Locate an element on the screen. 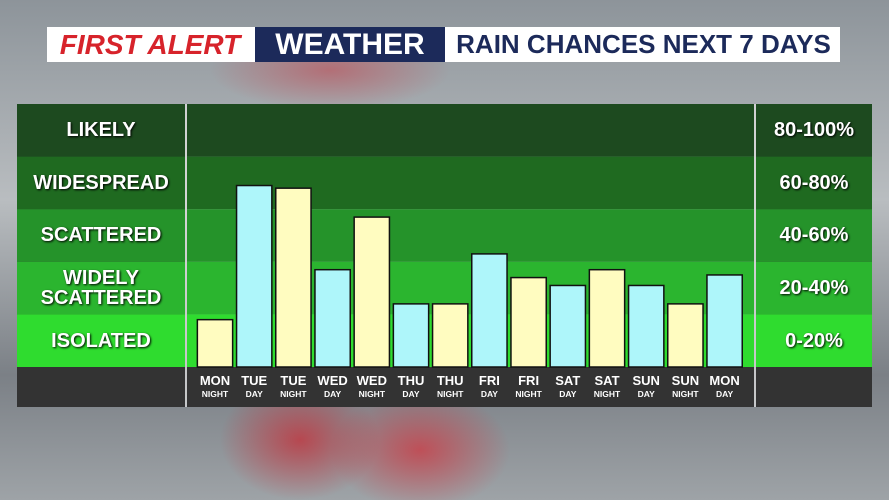  band-label: SCATTERED is located at coordinates (101, 235).